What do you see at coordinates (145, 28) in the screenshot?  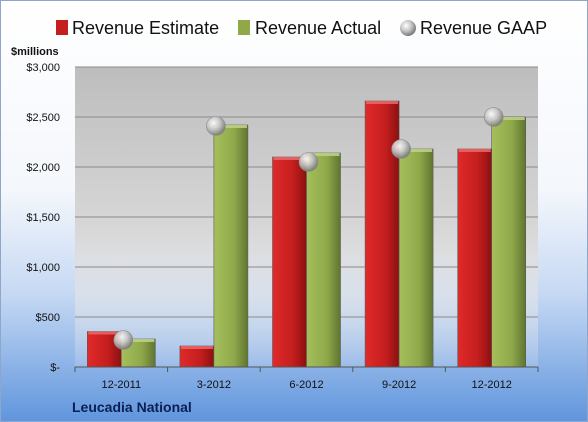 I see `legend-label-estimate: Revenue Estimate` at bounding box center [145, 28].